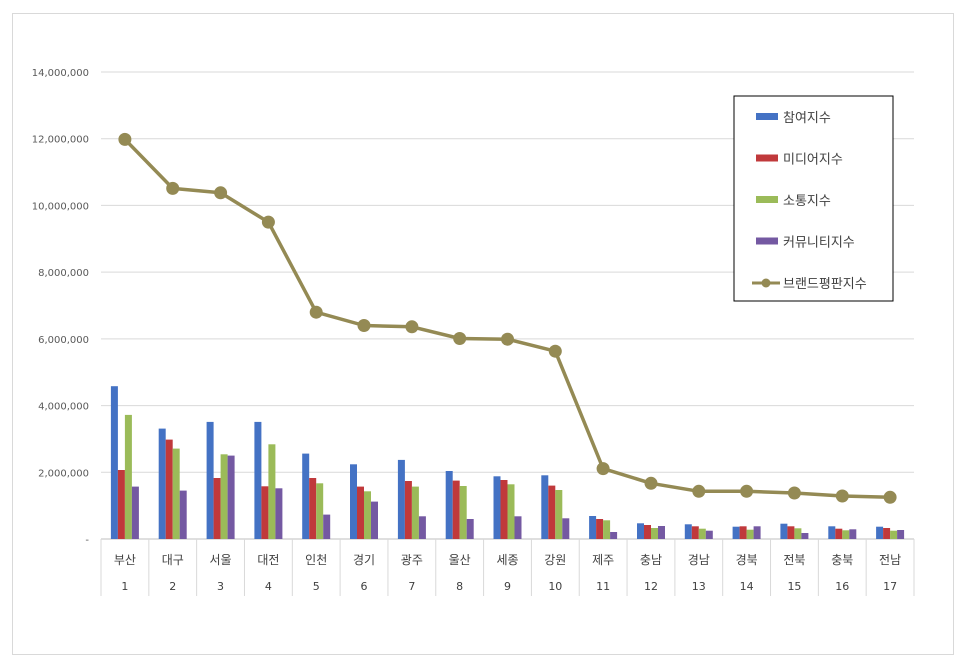  Describe the element at coordinates (411, 586) in the screenshot. I see `rank-label: 7` at that location.